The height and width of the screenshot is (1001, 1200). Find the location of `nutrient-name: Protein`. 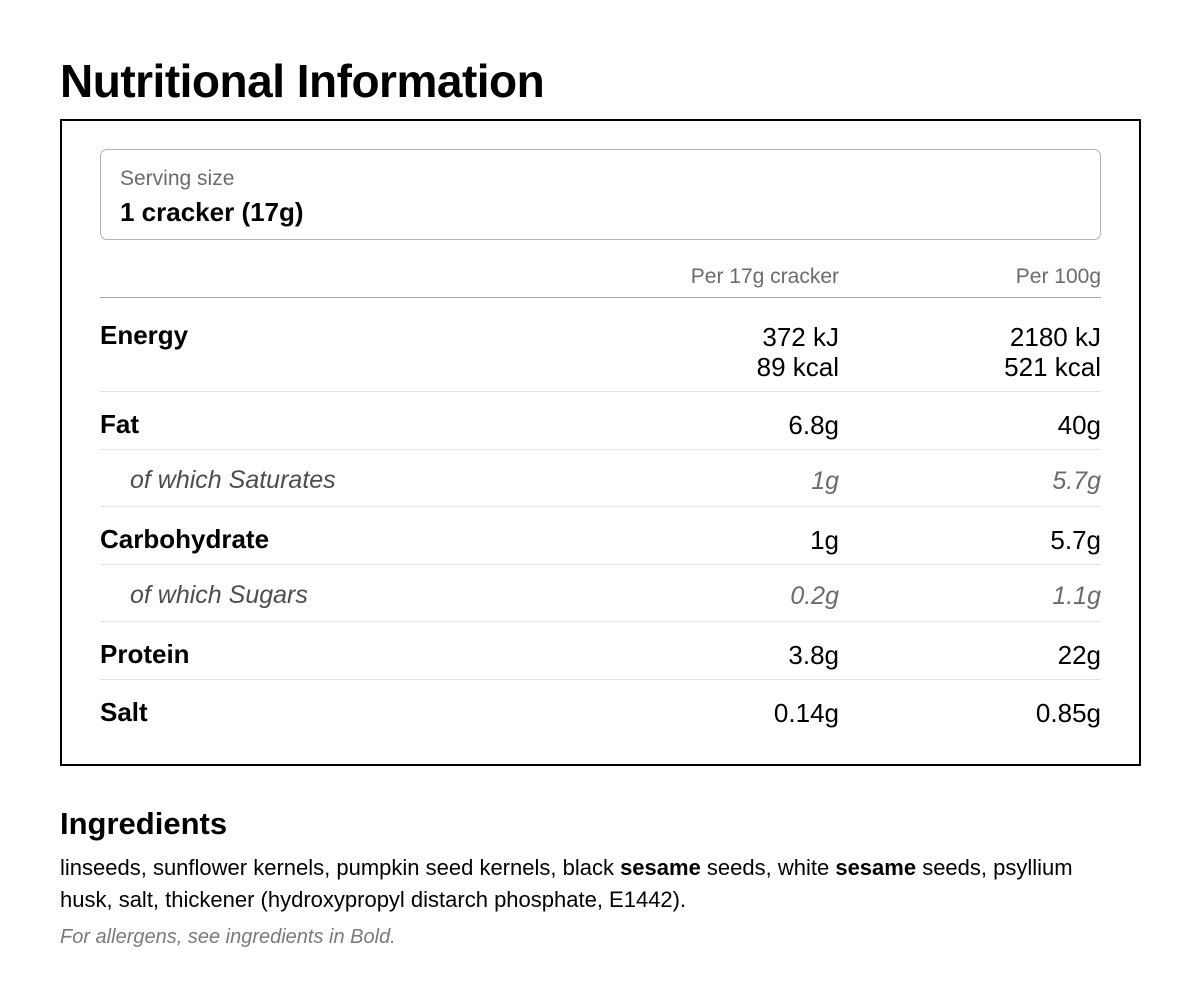

nutrient-name: Protein is located at coordinates (145, 654).